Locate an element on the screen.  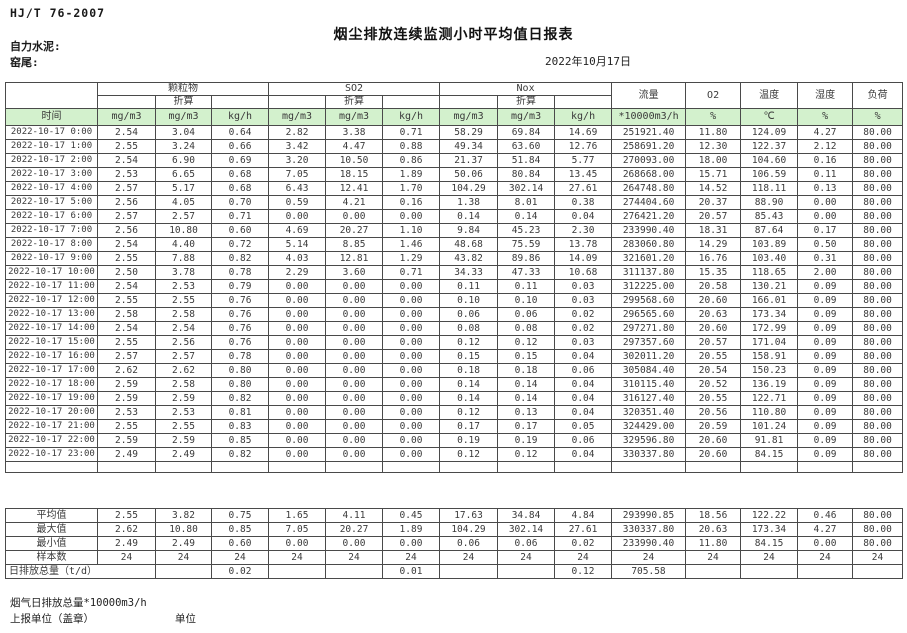
value-cell: 3.60 is located at coordinates (354, 272).